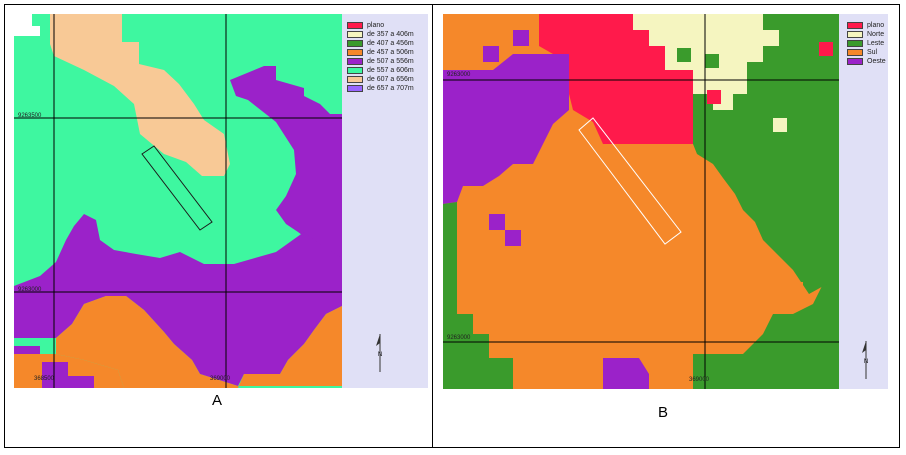 The height and width of the screenshot is (455, 906). Describe the element at coordinates (866, 34) in the screenshot. I see `legend-item: Norte` at that location.